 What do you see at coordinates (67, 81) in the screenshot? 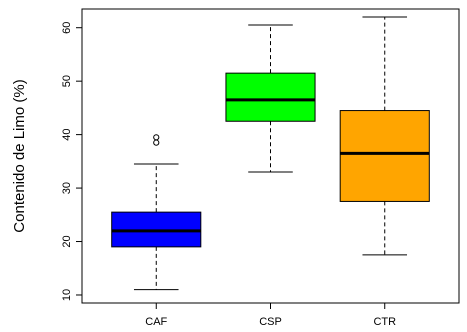
I see `y-tick-label: 50` at bounding box center [67, 81].